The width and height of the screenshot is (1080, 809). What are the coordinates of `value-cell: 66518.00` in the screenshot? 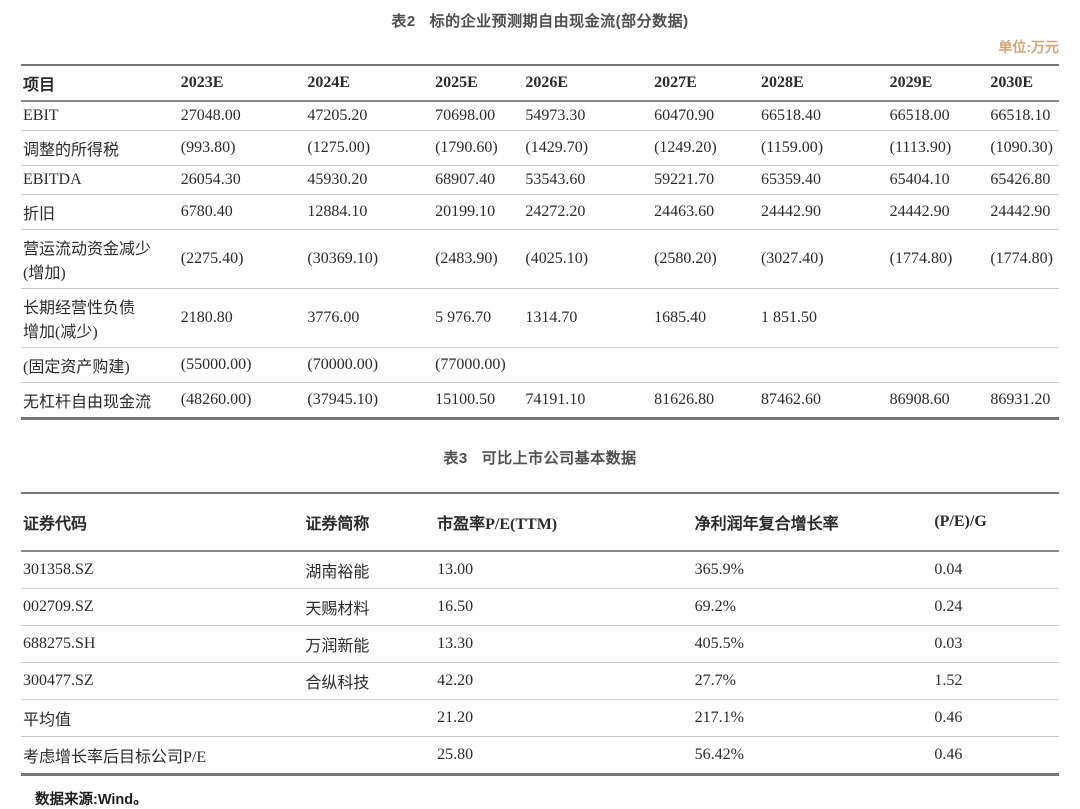 It's located at (919, 115).